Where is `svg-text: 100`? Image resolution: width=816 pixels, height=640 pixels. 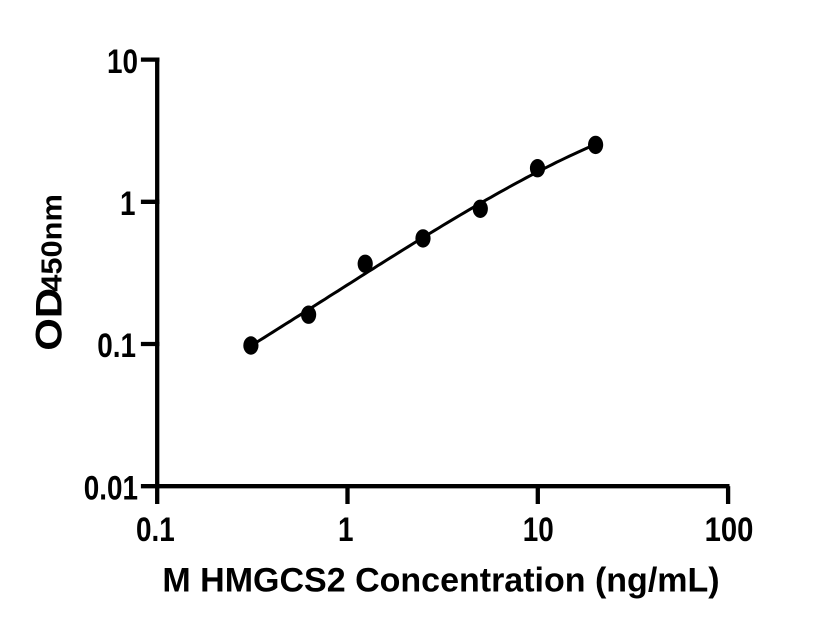 svg-text: 100 is located at coordinates (729, 529).